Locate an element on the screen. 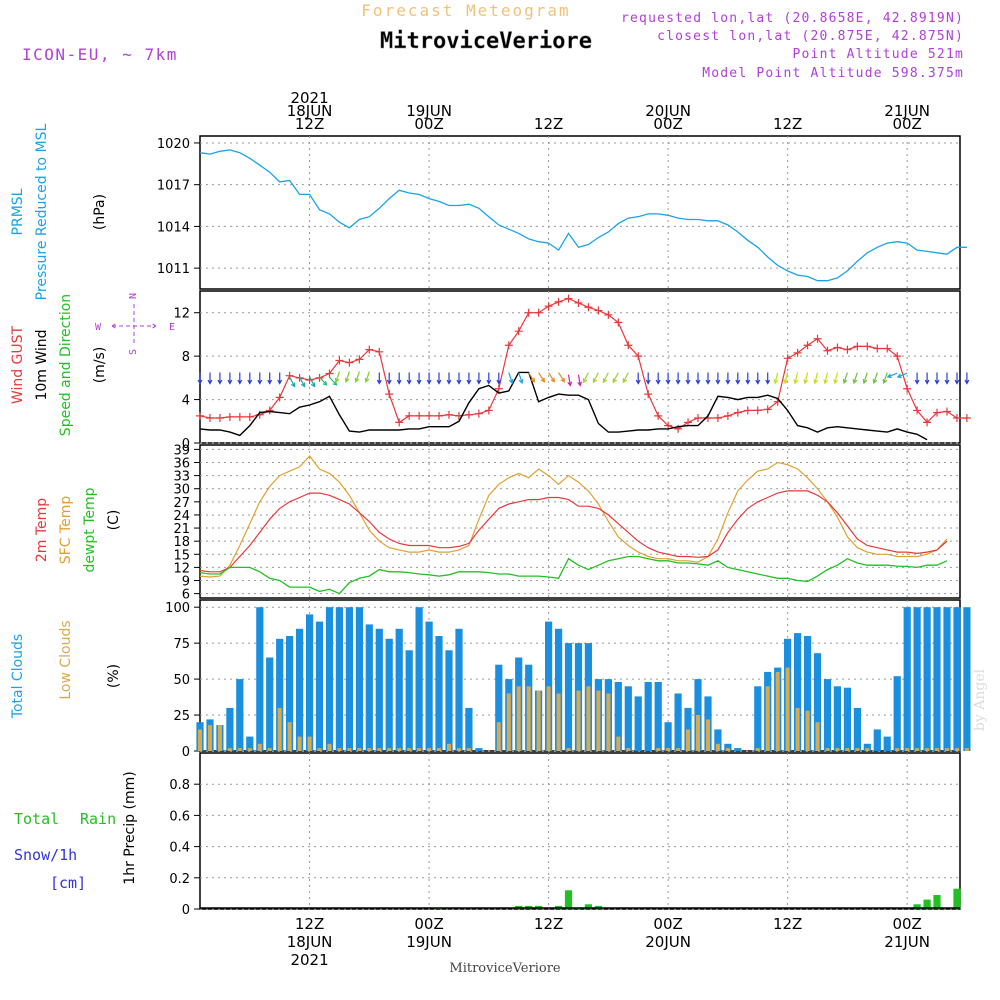 The height and width of the screenshot is (1000, 1000). time-label-top: 18JUN is located at coordinates (310, 111).